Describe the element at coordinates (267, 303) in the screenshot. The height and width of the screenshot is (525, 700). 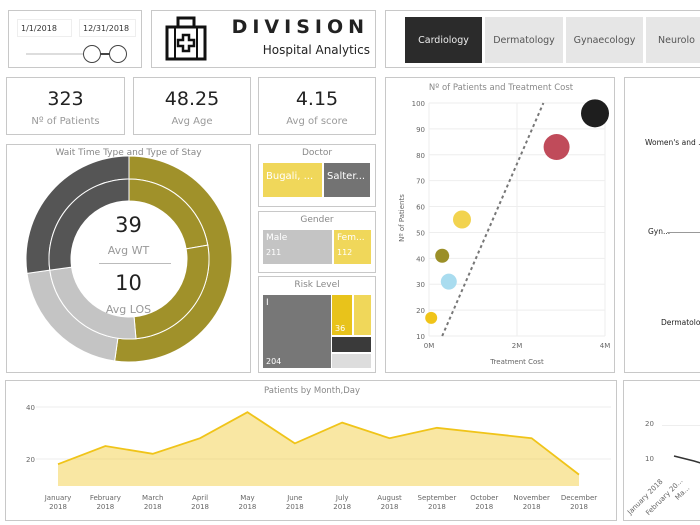
I see `risk-label: I` at that location.